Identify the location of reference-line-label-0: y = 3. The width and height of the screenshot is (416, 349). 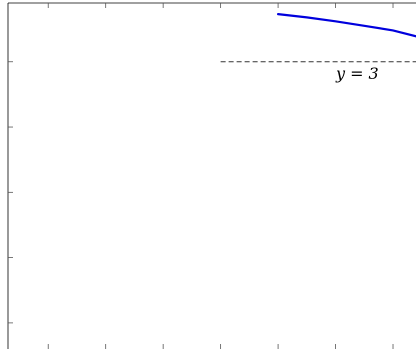
(357, 73).